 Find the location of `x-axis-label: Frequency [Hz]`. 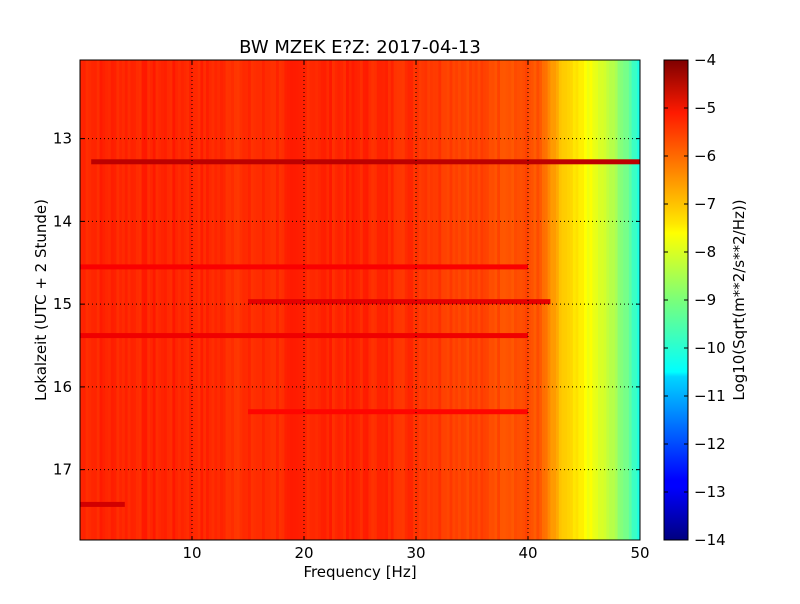

x-axis-label: Frequency [Hz] is located at coordinates (359, 572).